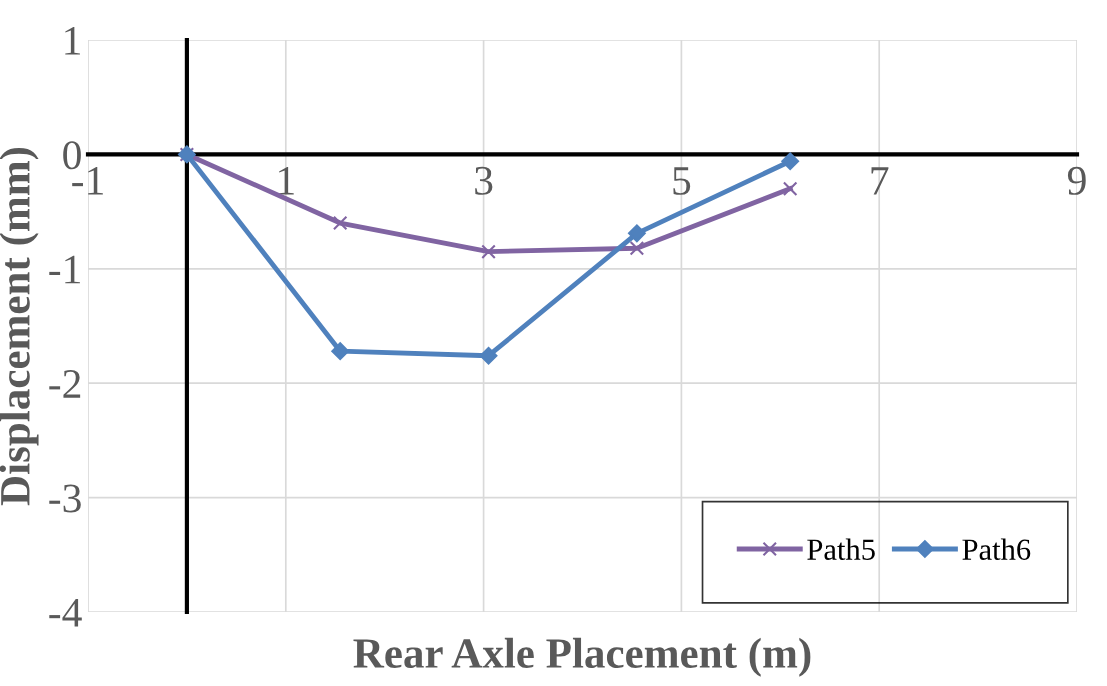 Image resolution: width=1107 pixels, height=686 pixels. Describe the element at coordinates (65, 613) in the screenshot. I see `y-tick-label: -4` at that location.